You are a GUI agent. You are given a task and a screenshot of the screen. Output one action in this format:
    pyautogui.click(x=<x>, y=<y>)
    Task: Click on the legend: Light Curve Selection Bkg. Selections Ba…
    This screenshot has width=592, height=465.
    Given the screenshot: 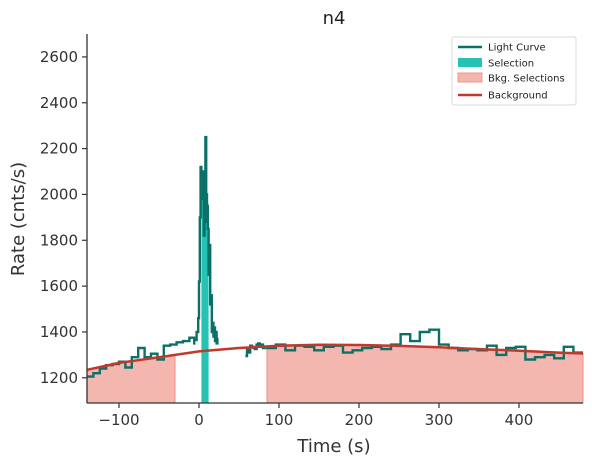 What is the action you would take?
    pyautogui.click(x=514, y=71)
    